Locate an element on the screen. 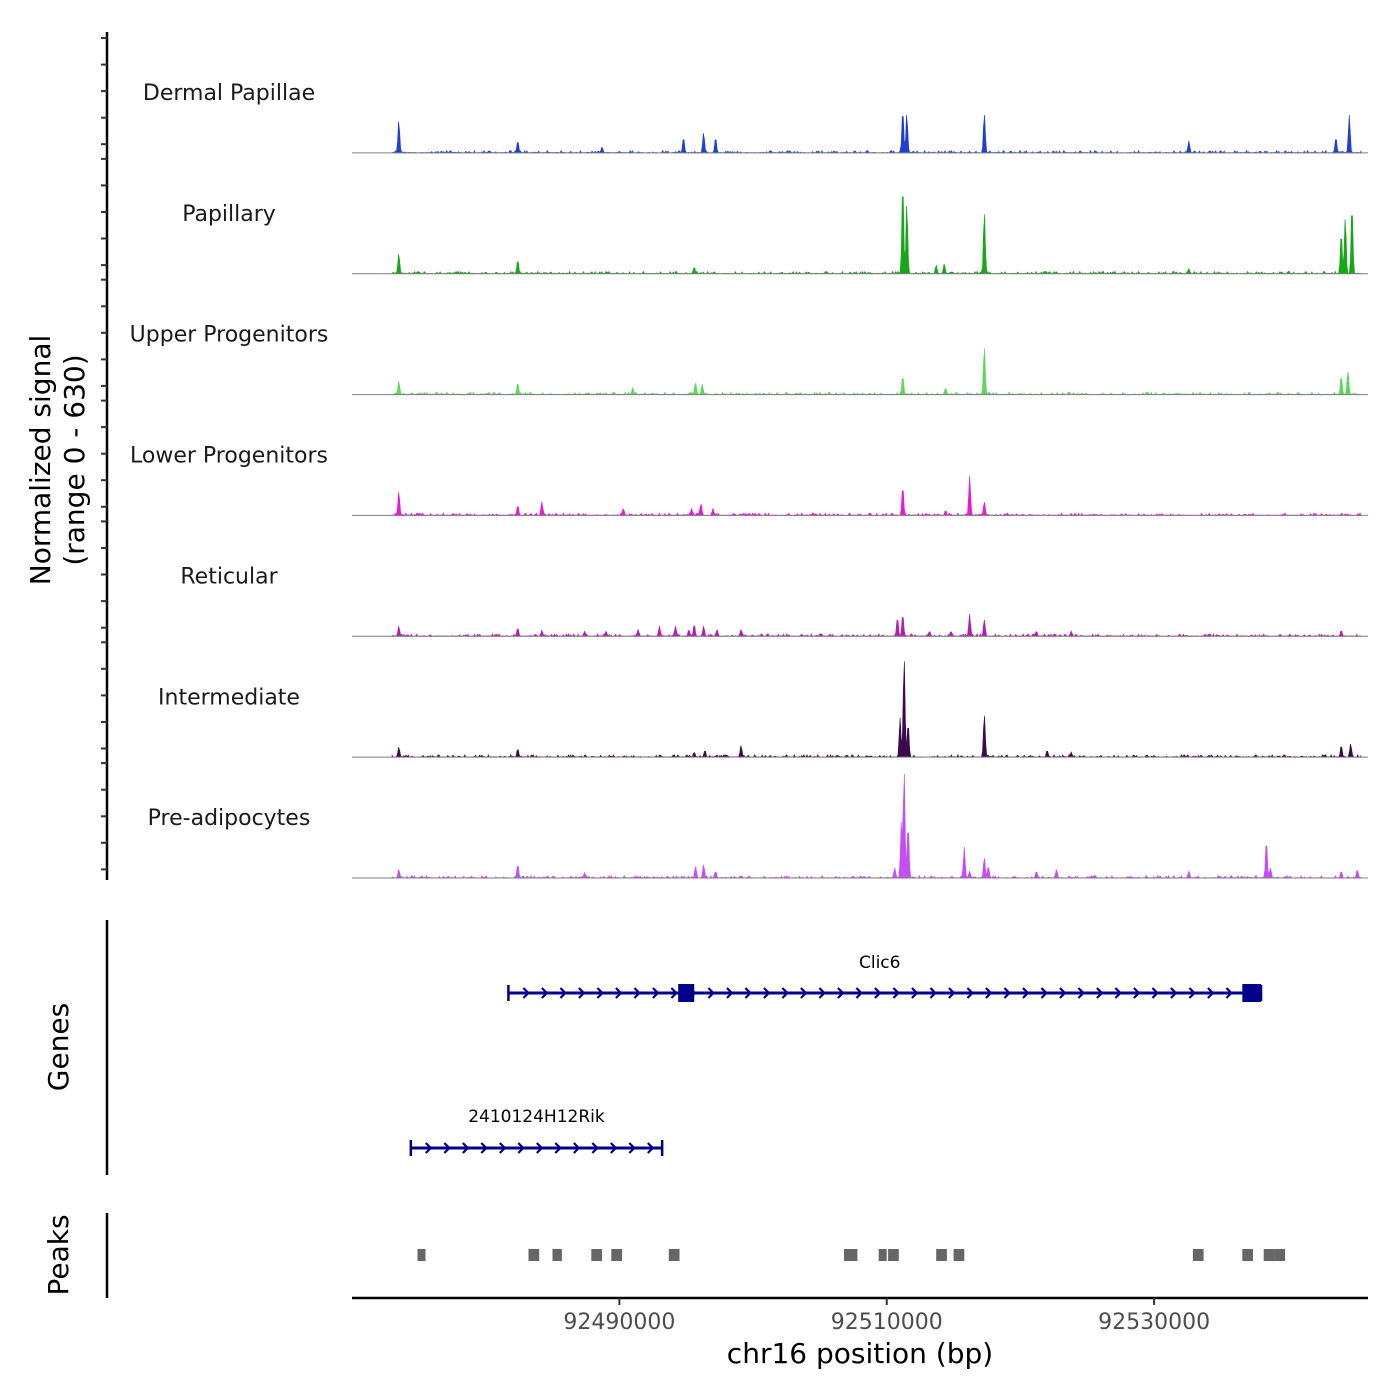 The image size is (1400, 1400). track-intermediate: Intermediate is located at coordinates (763, 709).